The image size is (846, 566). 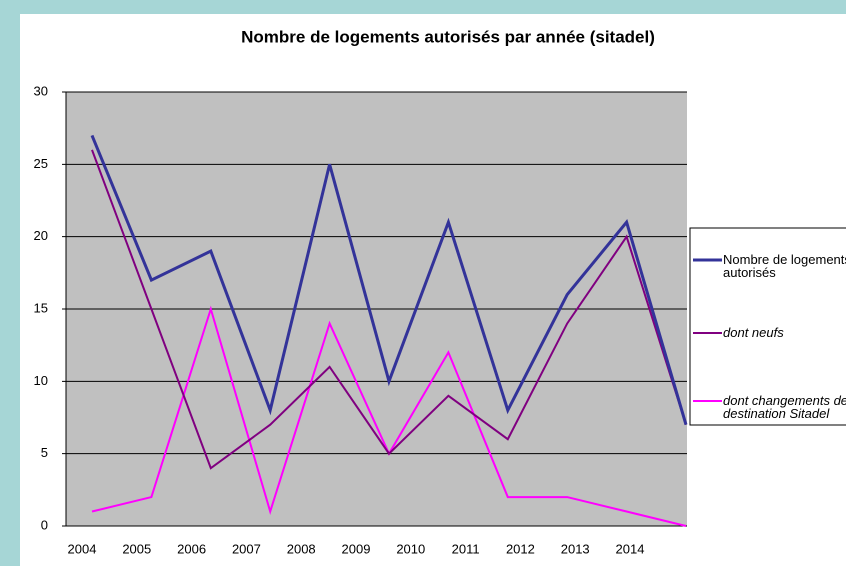 What do you see at coordinates (41, 90) in the screenshot?
I see `y-tick-label: 30` at bounding box center [41, 90].